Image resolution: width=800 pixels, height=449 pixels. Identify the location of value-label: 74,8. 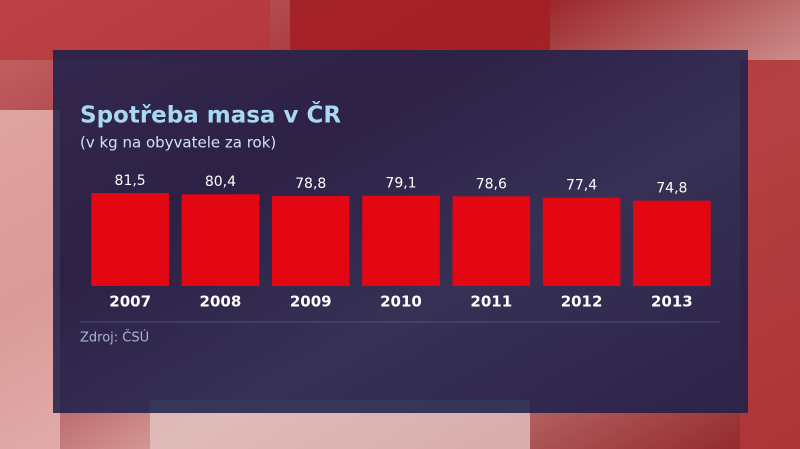
(671, 189).